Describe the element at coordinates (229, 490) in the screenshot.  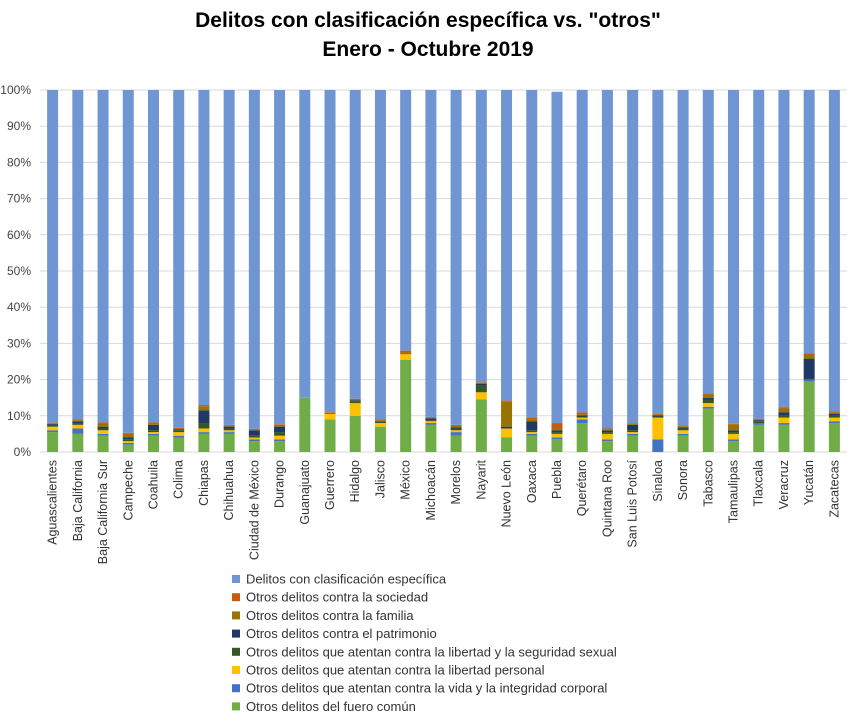
I see `x-category-label: Chihuahua` at that location.